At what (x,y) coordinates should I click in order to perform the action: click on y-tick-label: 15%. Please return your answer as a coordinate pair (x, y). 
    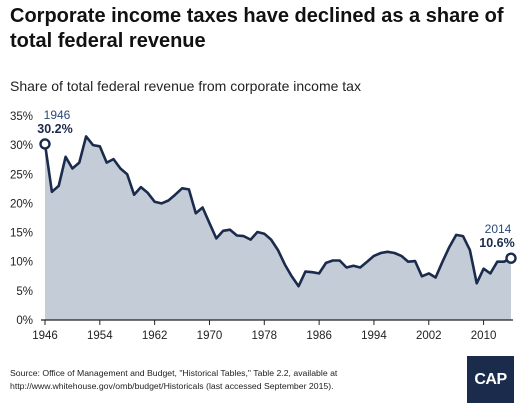
    Looking at the image, I should click on (21, 234).